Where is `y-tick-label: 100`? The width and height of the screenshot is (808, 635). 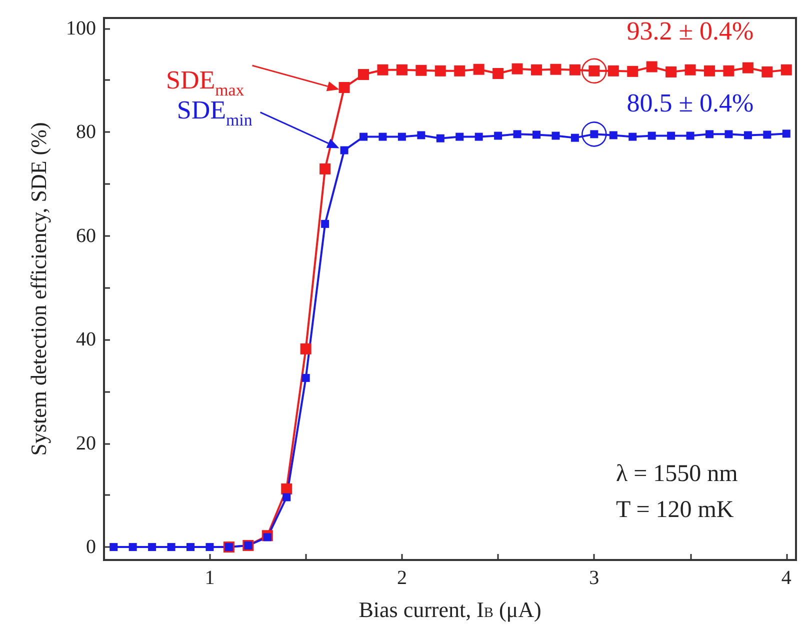
y-tick-label: 100 is located at coordinates (81, 28).